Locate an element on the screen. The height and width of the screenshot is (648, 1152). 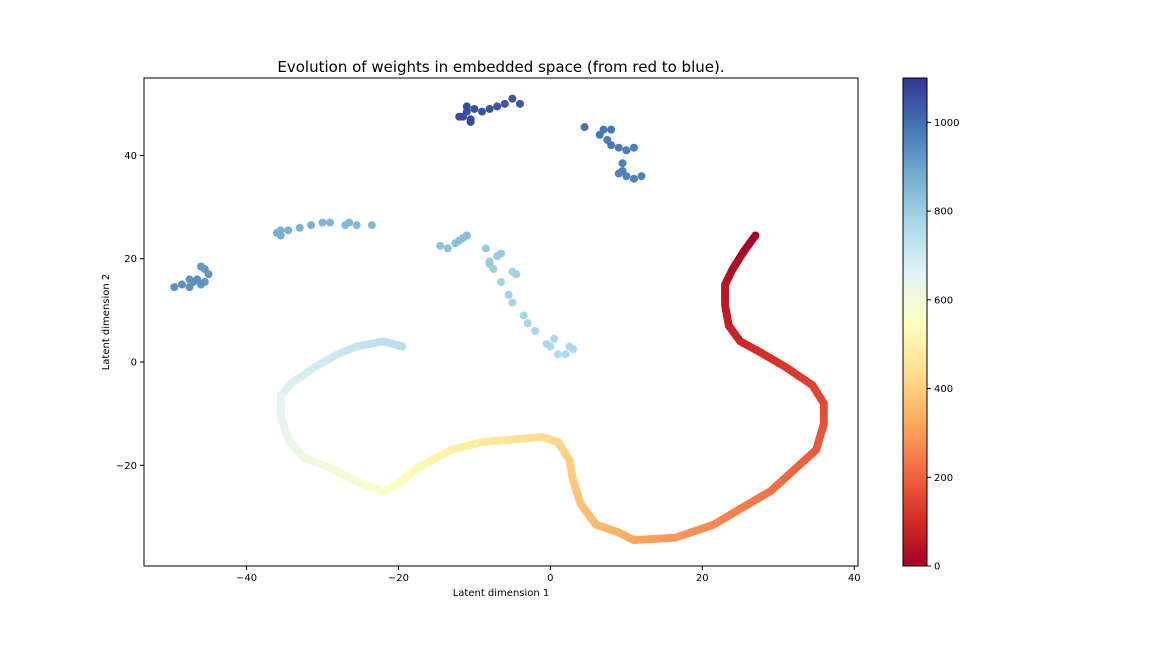
x-axis-label: Latent dimension 1 is located at coordinates (501, 593).